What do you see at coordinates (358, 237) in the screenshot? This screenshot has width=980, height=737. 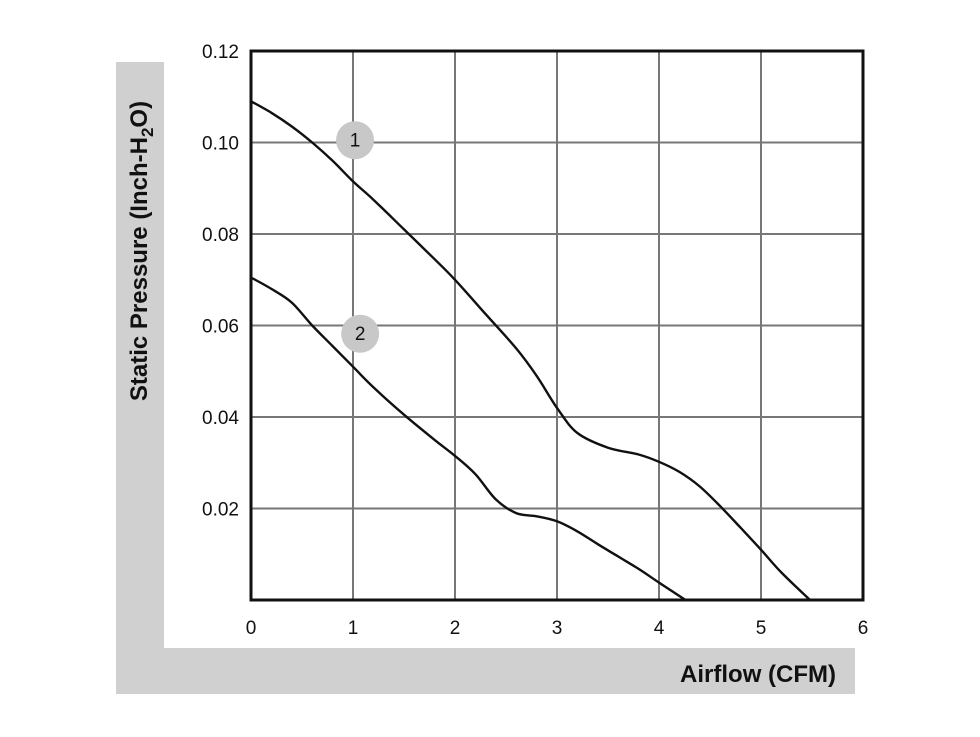 I see `series-markers: 12` at bounding box center [358, 237].